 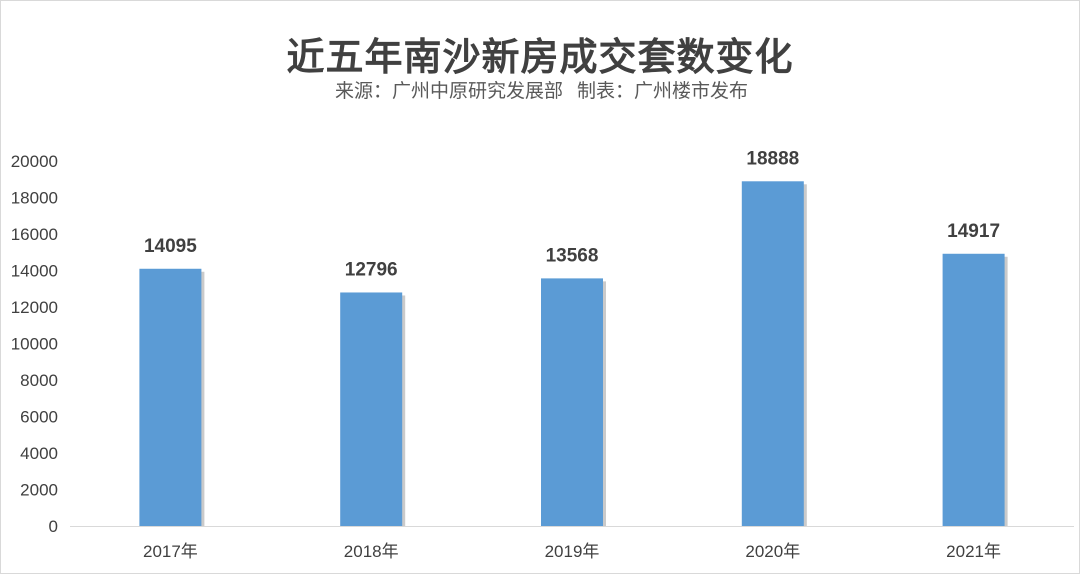 What do you see at coordinates (371, 551) in the screenshot?
I see `x-tick-label: 2018年` at bounding box center [371, 551].